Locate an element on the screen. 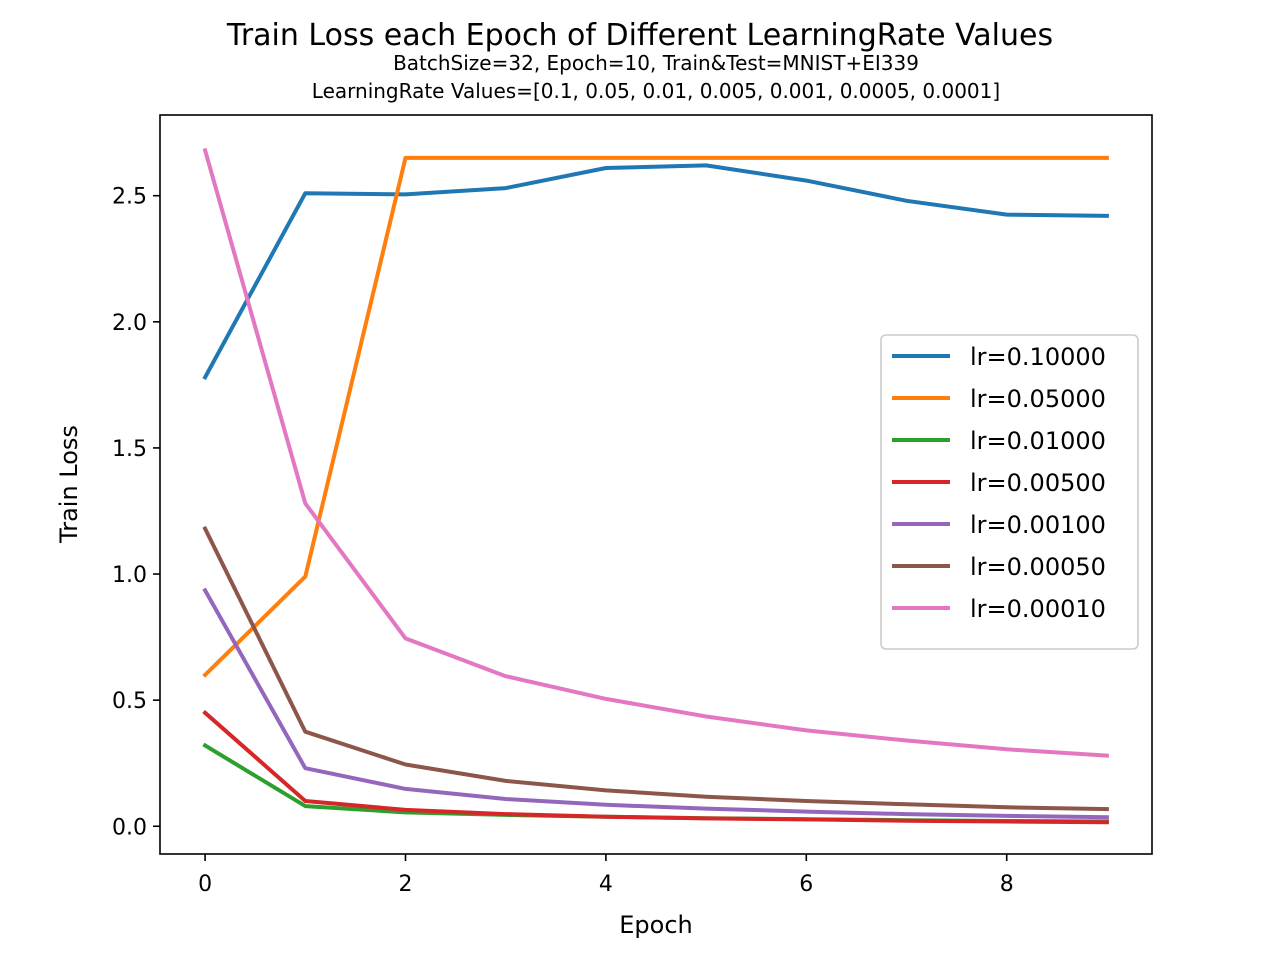  legend-label-5: lr=0.00050 is located at coordinates (1038, 567).